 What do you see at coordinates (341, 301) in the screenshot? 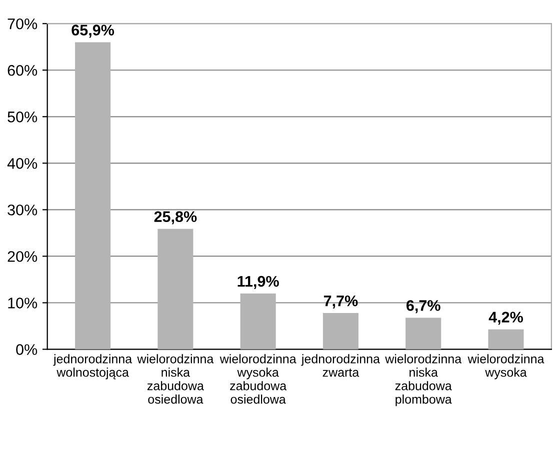
I see `data-label: 7,7%` at bounding box center [341, 301].